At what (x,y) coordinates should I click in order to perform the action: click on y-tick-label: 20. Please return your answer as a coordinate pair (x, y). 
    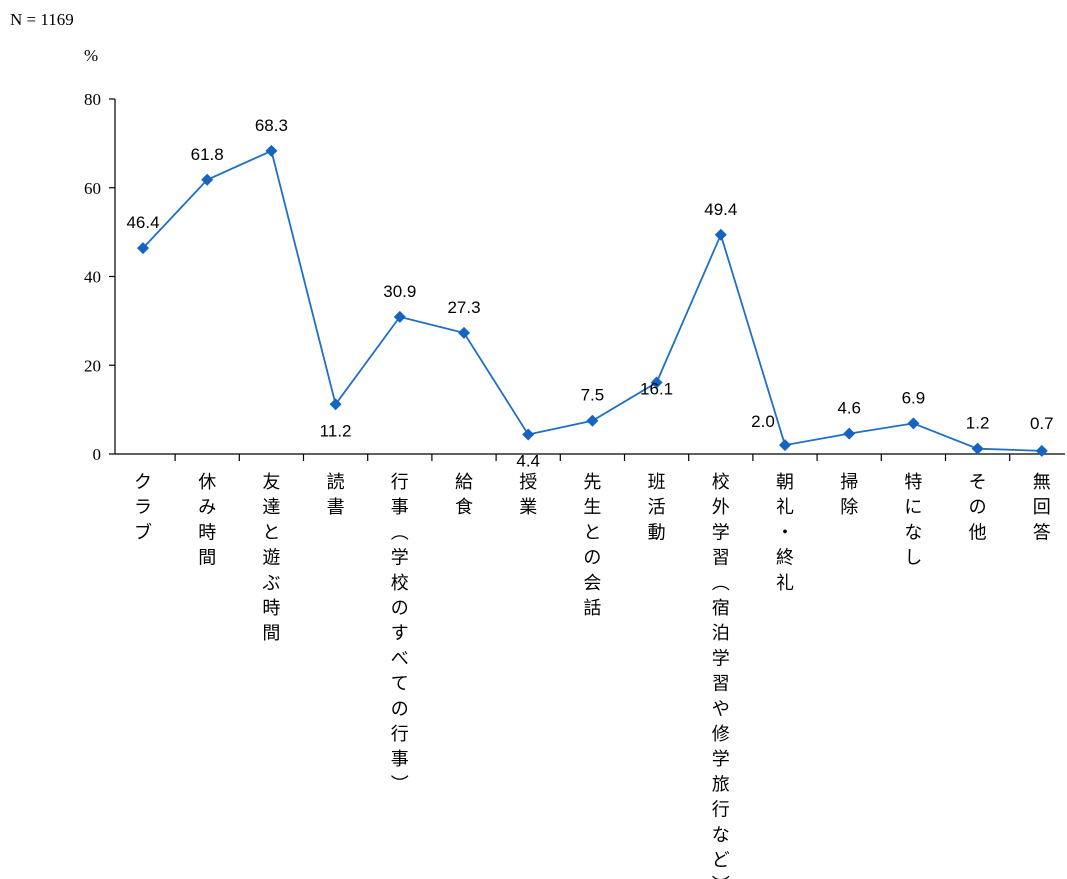
    Looking at the image, I should click on (92, 365).